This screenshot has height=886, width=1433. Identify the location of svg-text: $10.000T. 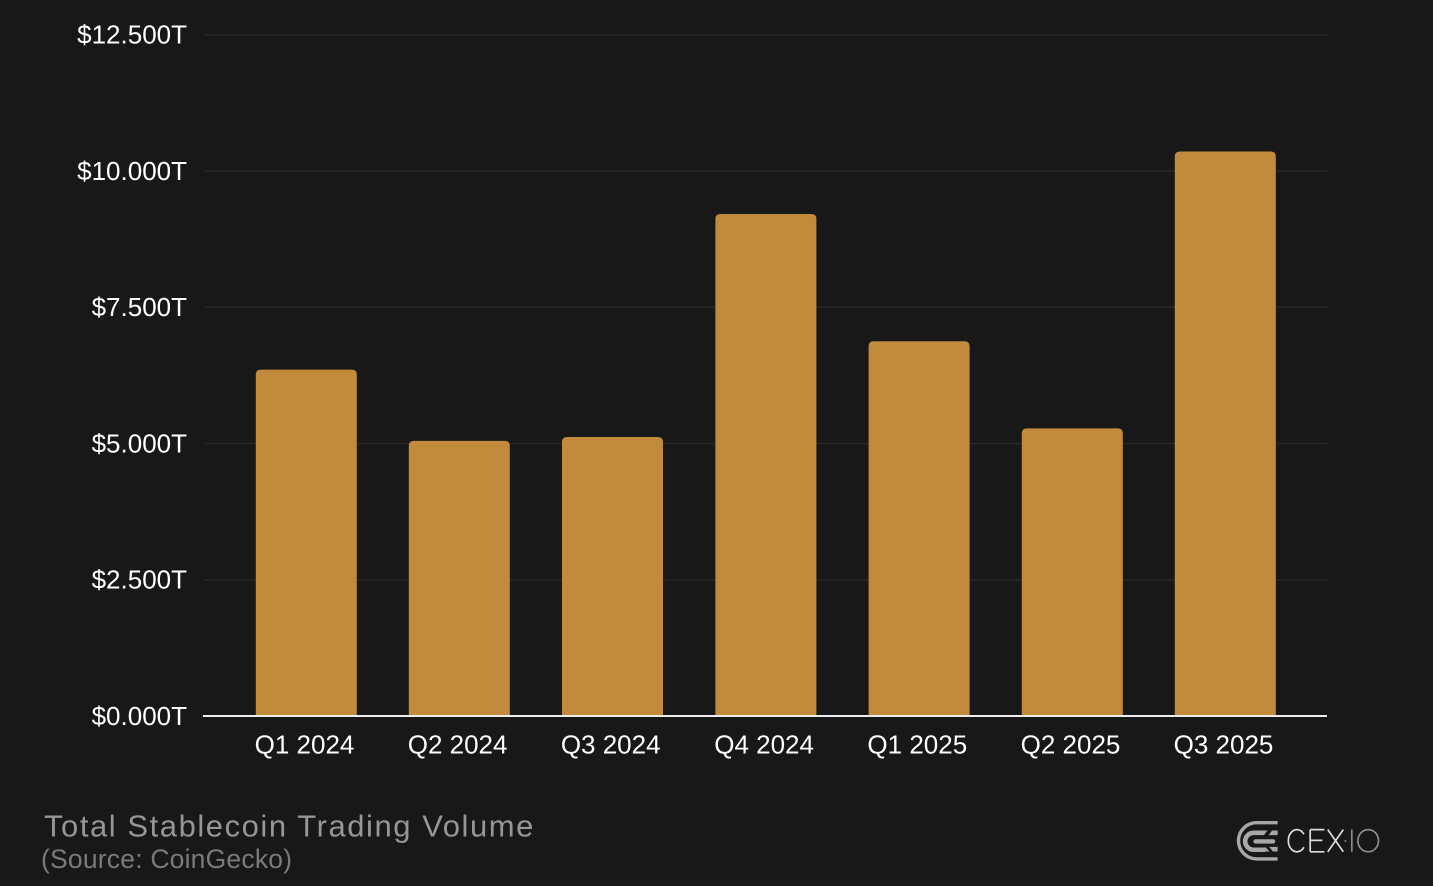
(132, 171).